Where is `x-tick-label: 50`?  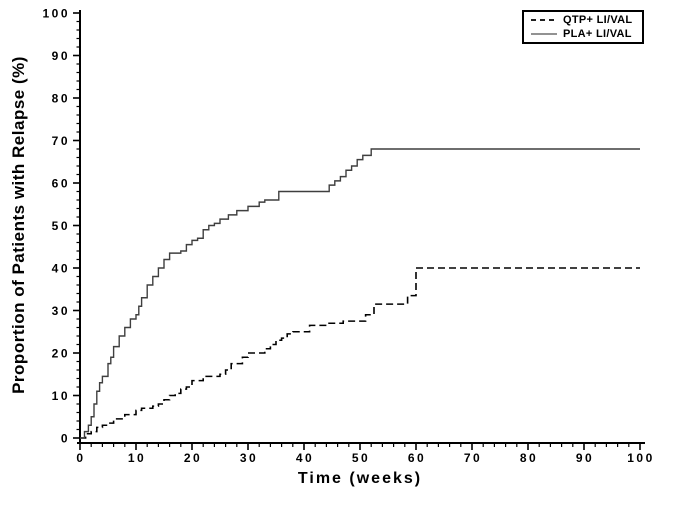
x-tick-label: 50 is located at coordinates (361, 458).